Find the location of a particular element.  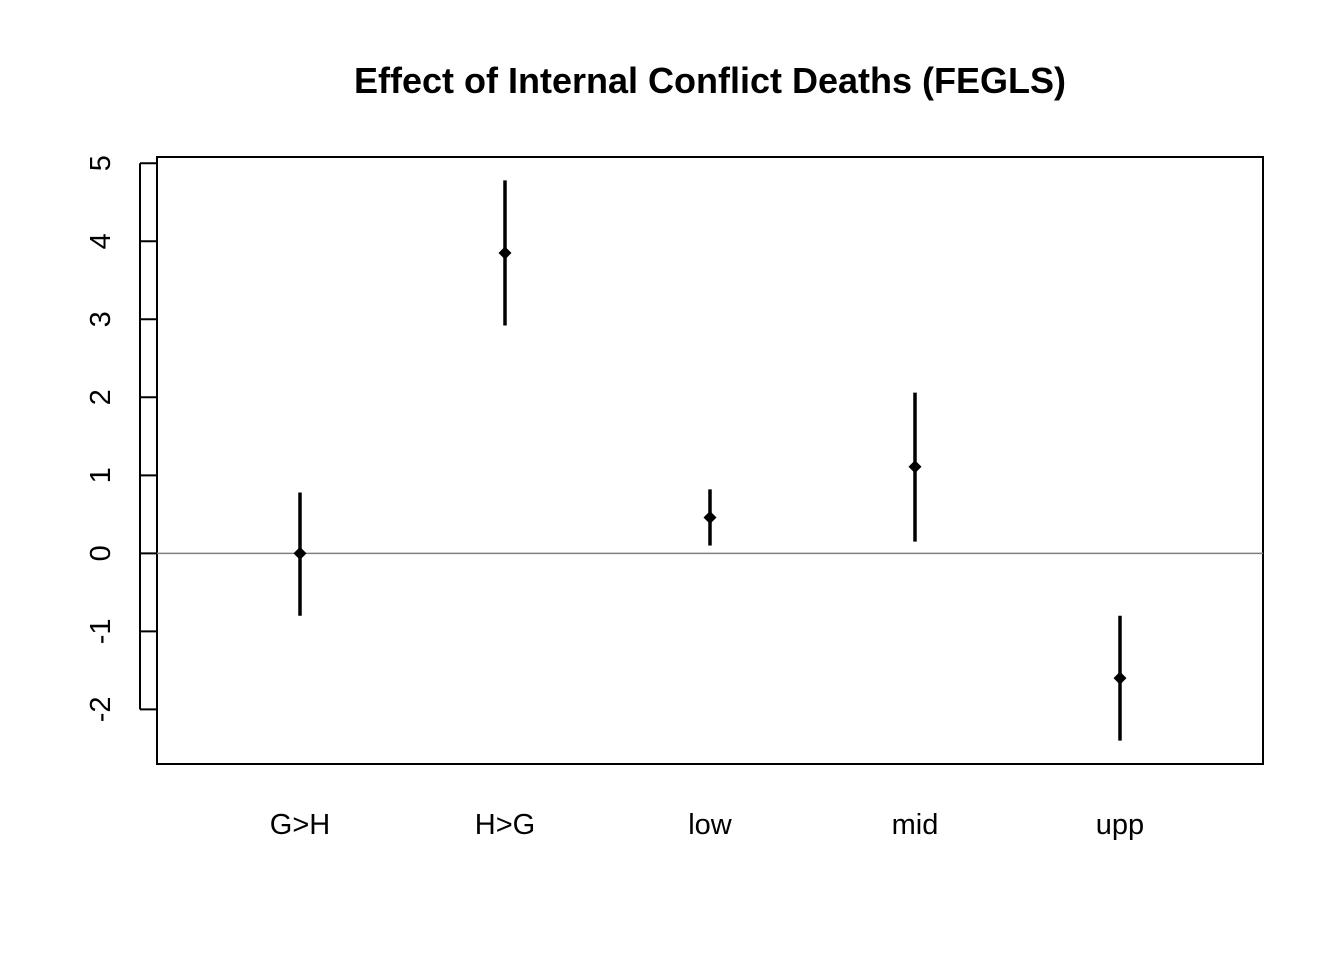

y-tick-label: -2 is located at coordinates (101, 709).